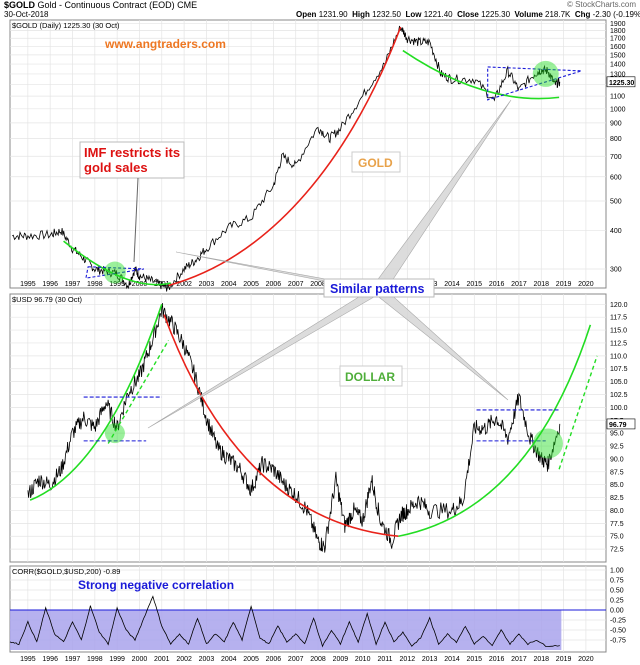  Describe the element at coordinates (617, 434) in the screenshot. I see `y-tick-label: 95.0` at that location.